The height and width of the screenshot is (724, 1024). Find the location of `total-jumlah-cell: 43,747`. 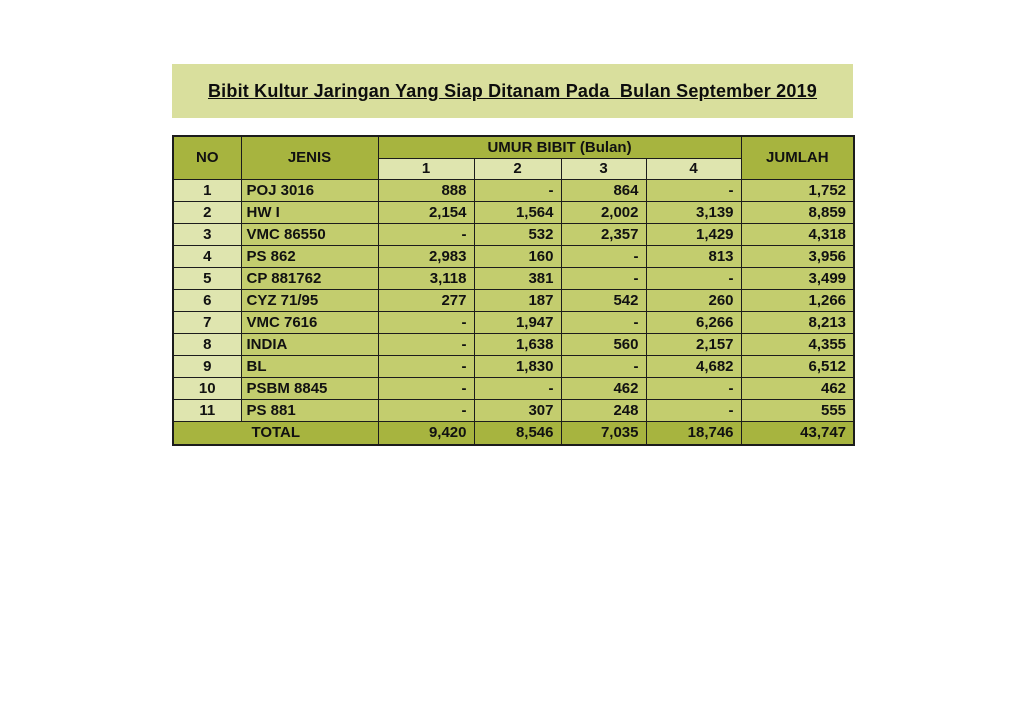

total-jumlah-cell: 43,747 is located at coordinates (797, 433).